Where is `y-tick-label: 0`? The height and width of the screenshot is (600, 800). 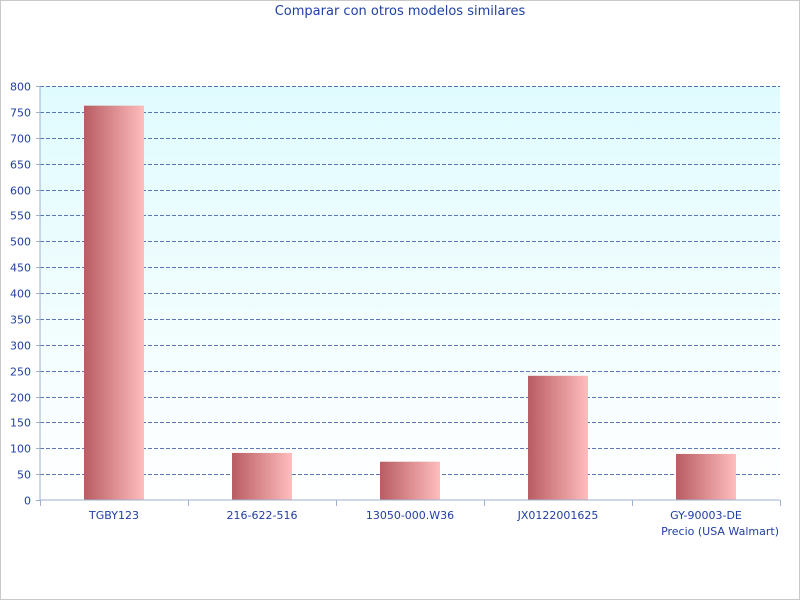 y-tick-label: 0 is located at coordinates (27, 501).